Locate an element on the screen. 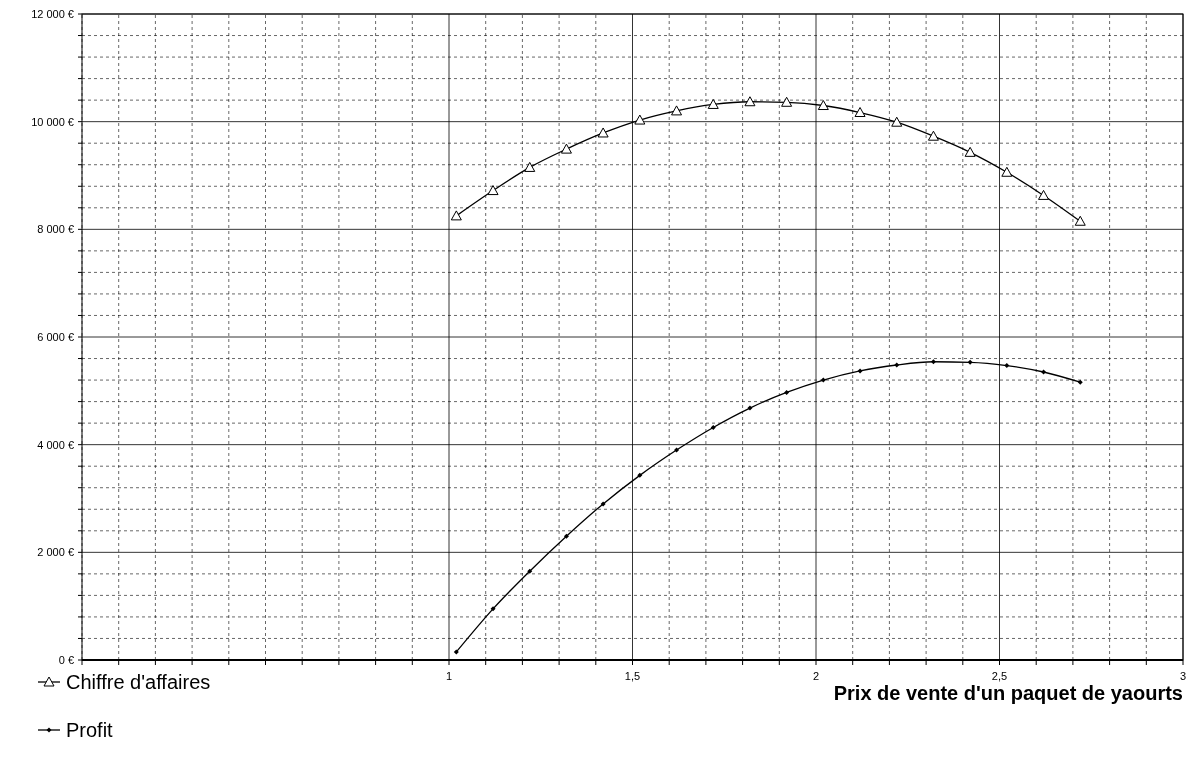 This screenshot has width=1201, height=758. legend-label: Chiffre d'affaires is located at coordinates (138, 682).